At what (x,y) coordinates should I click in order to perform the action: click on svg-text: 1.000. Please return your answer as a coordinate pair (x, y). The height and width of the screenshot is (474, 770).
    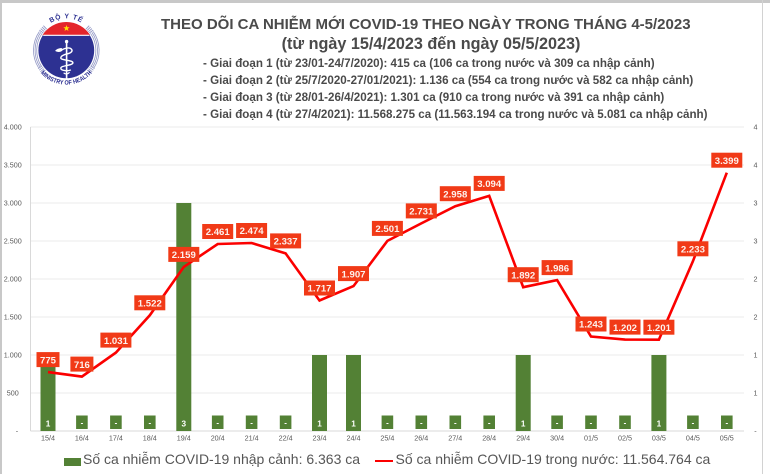
    Looking at the image, I should click on (13, 355).